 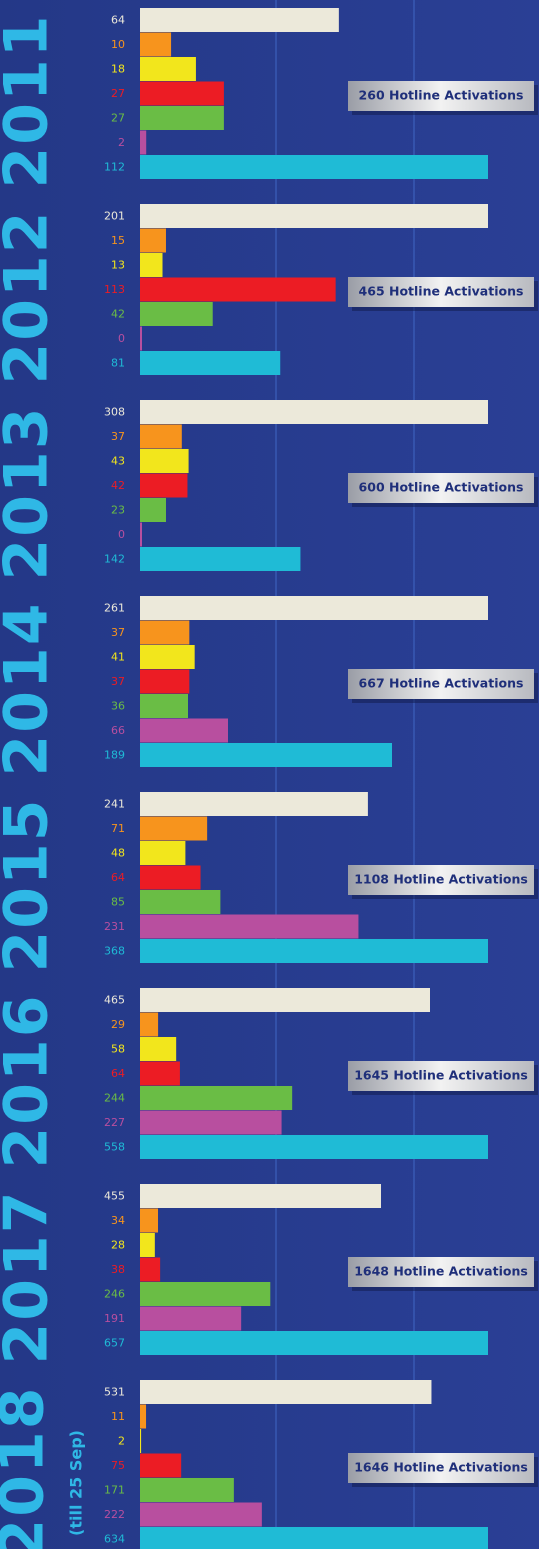 I want to click on value-label: 191, so click(x=114, y=1318).